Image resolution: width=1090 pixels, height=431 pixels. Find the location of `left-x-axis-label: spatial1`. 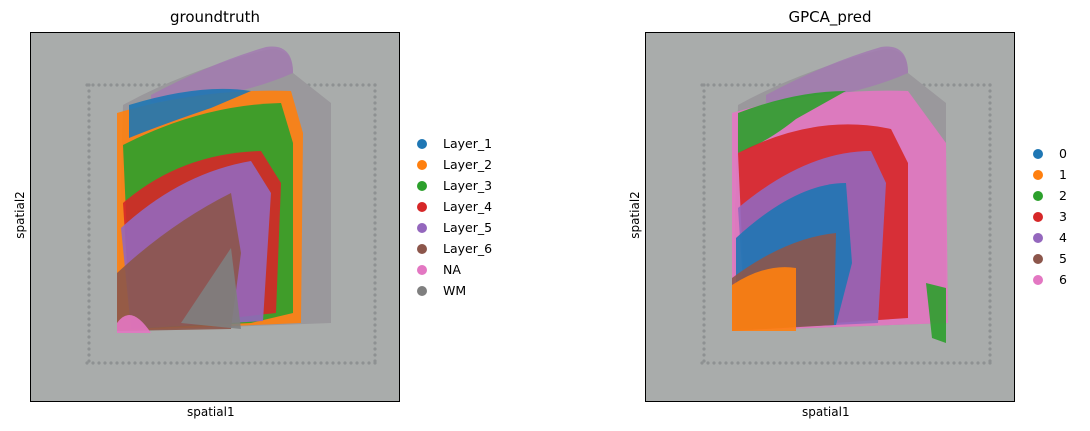

left-x-axis-label: spatial1 is located at coordinates (211, 412).